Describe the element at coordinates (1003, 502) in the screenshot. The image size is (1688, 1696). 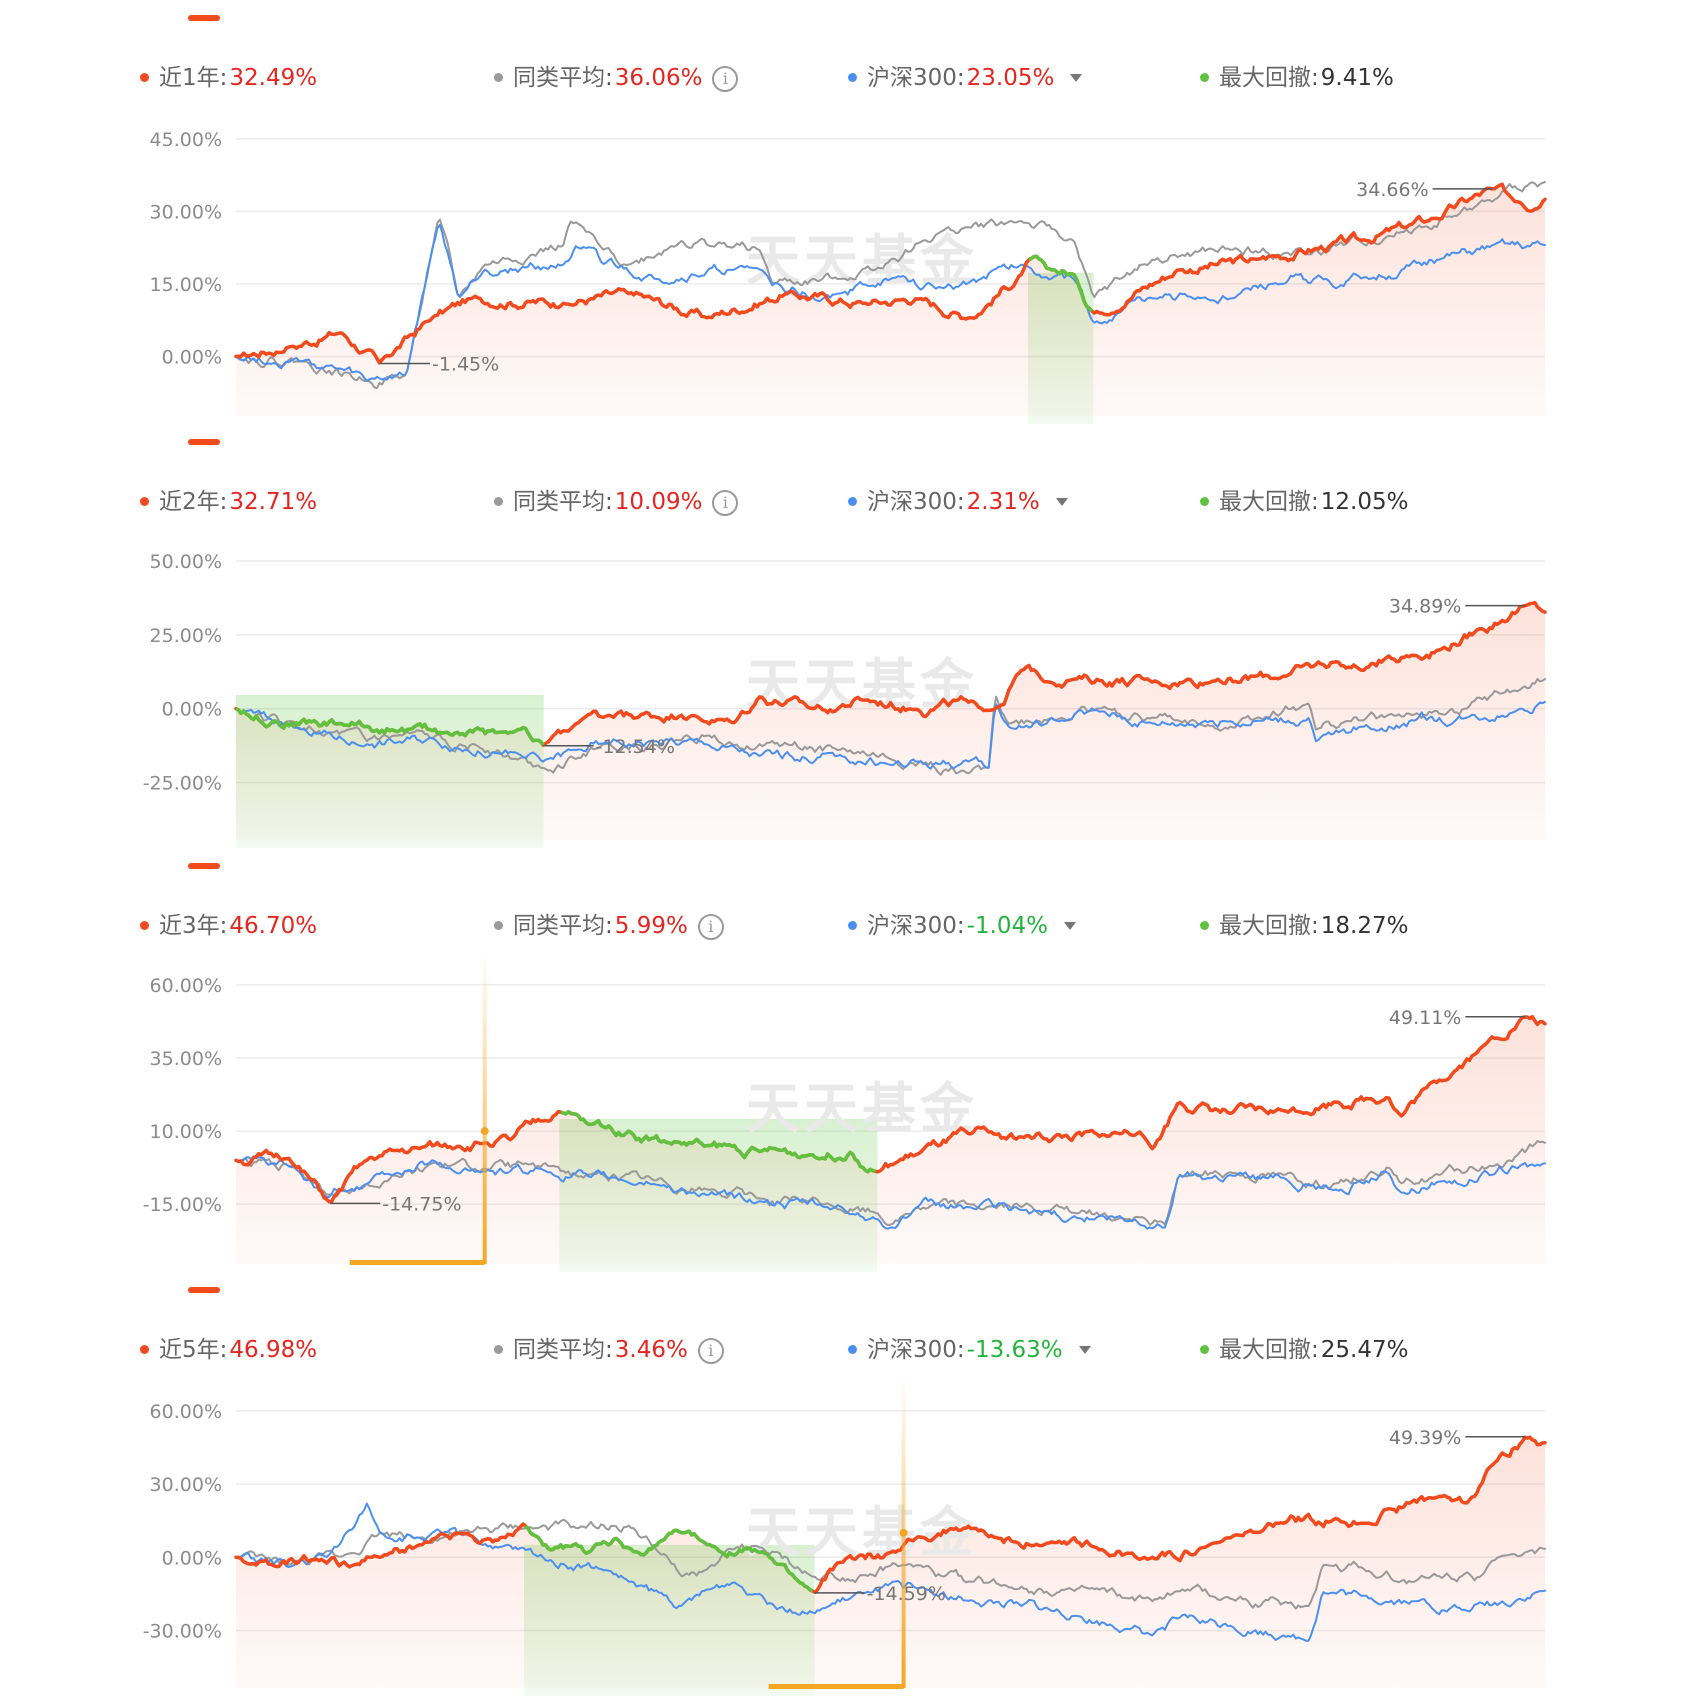
I see `index-return-value: 2.31%` at that location.